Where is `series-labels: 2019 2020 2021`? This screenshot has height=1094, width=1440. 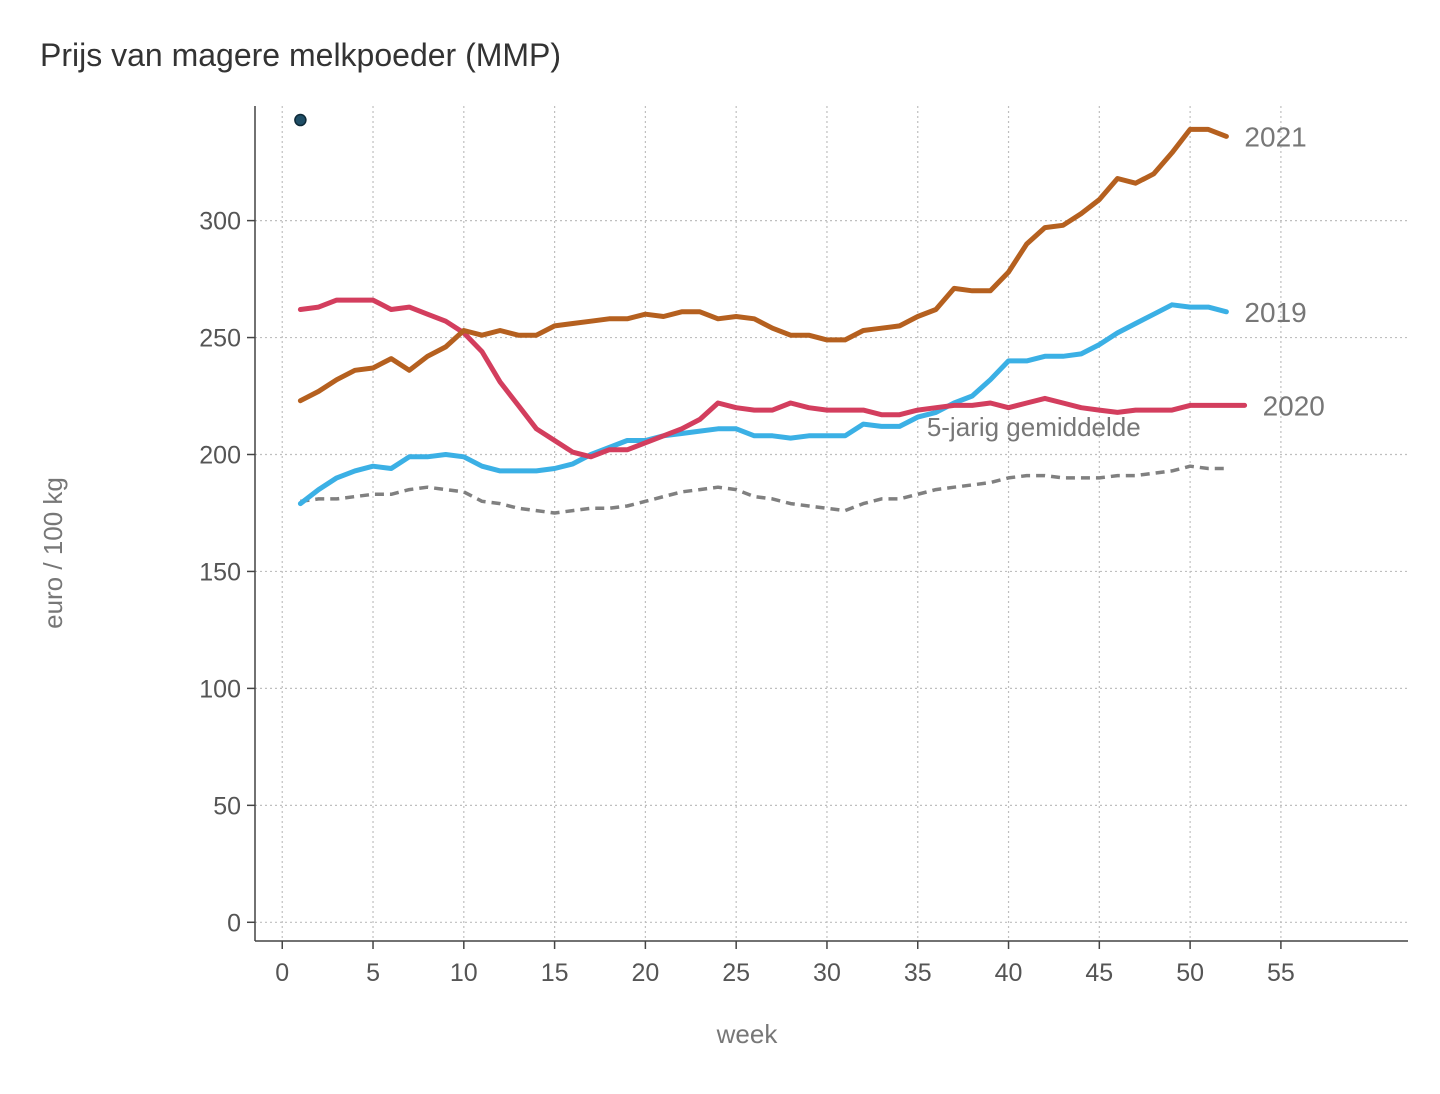 series-labels: 2019 2020 2021 is located at coordinates (1284, 271).